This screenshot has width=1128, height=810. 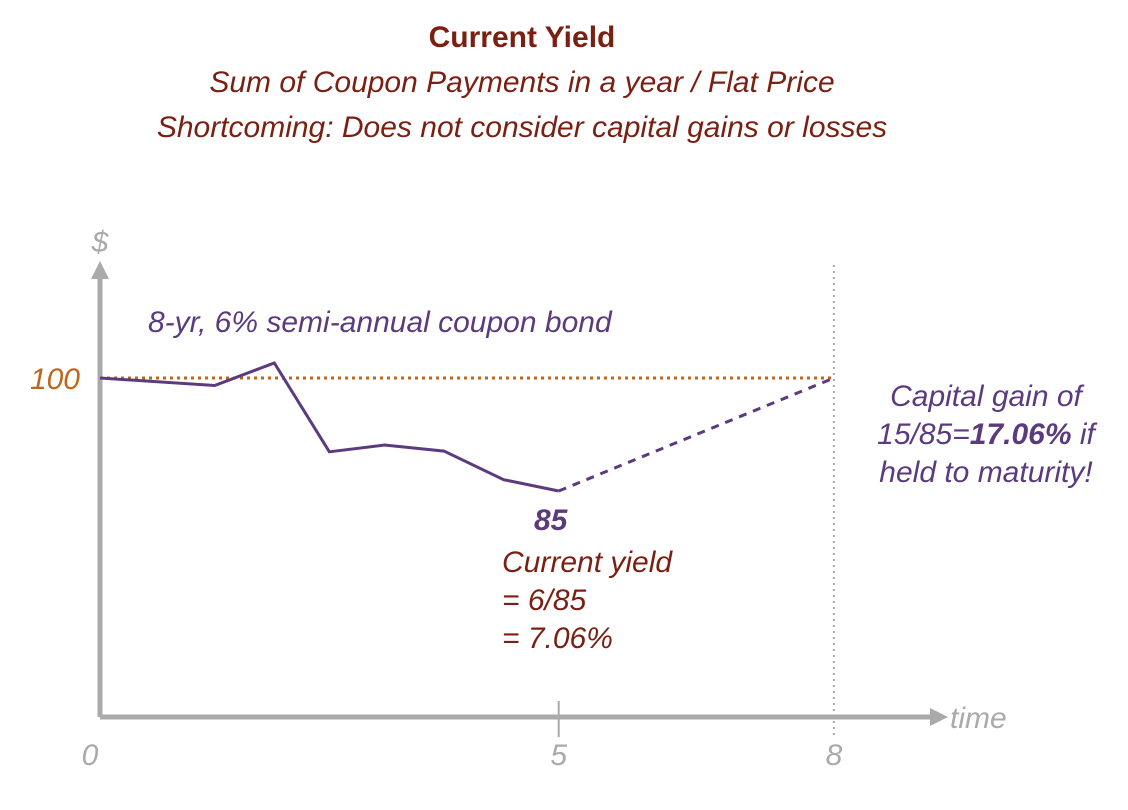 I want to click on annotation-part: if, so click(x=1085, y=434).